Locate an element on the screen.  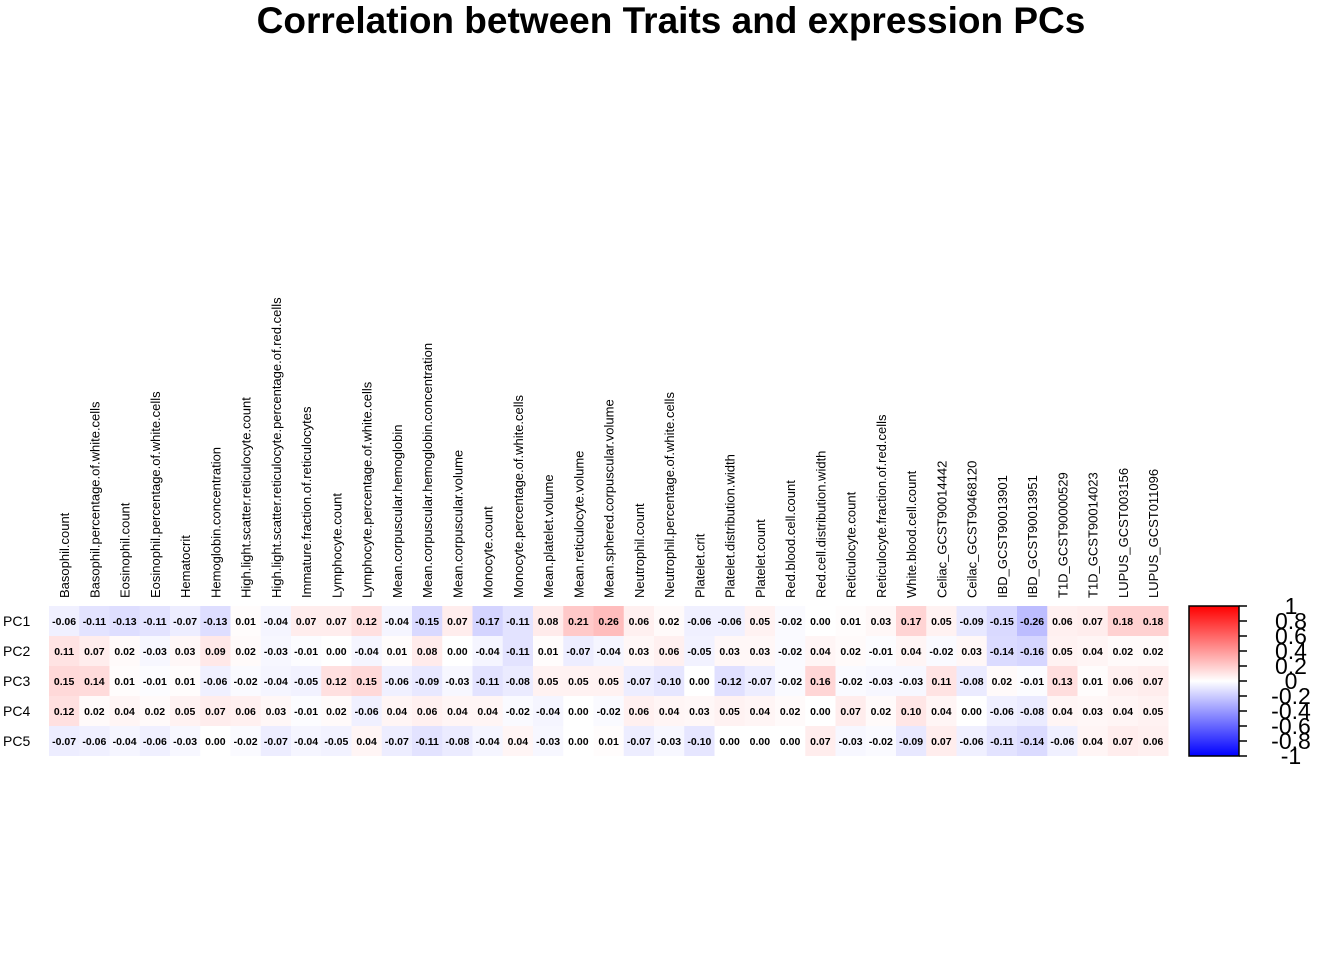
cell-value-PC2-4: 0.03 is located at coordinates (185, 652).